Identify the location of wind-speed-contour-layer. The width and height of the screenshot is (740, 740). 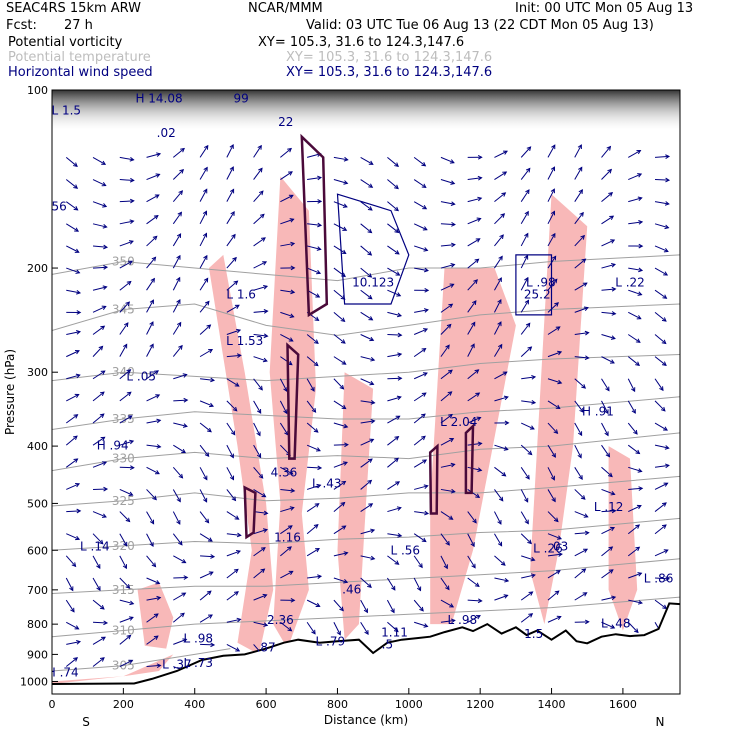
(444, 254).